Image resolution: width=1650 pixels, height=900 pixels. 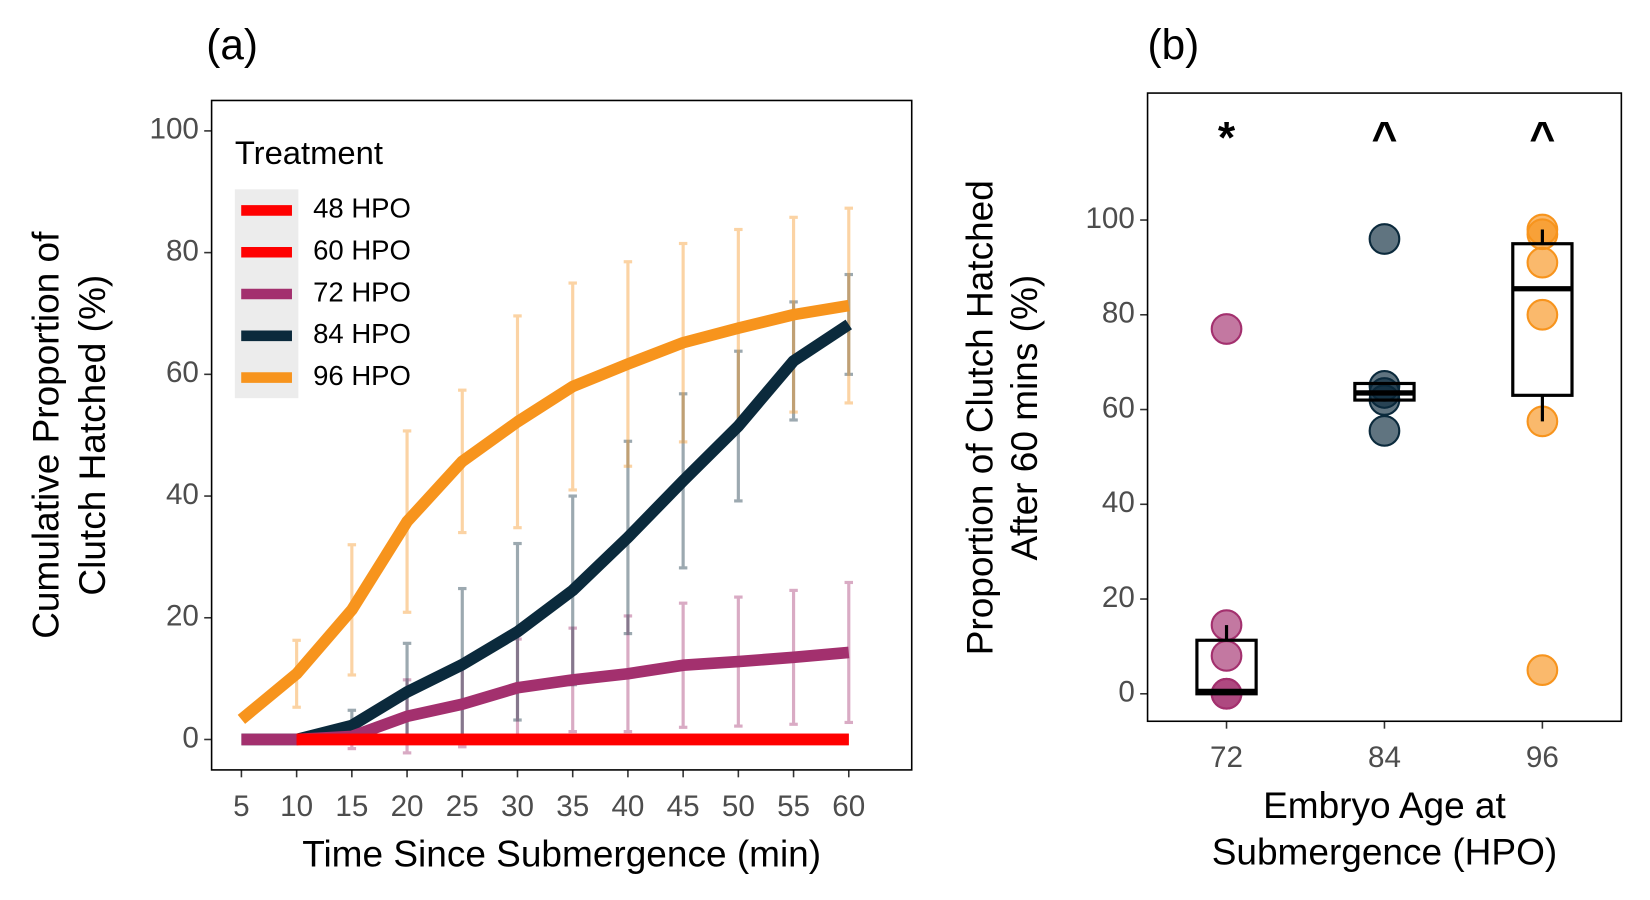 I want to click on x-tick-label: 15, so click(x=351, y=806).